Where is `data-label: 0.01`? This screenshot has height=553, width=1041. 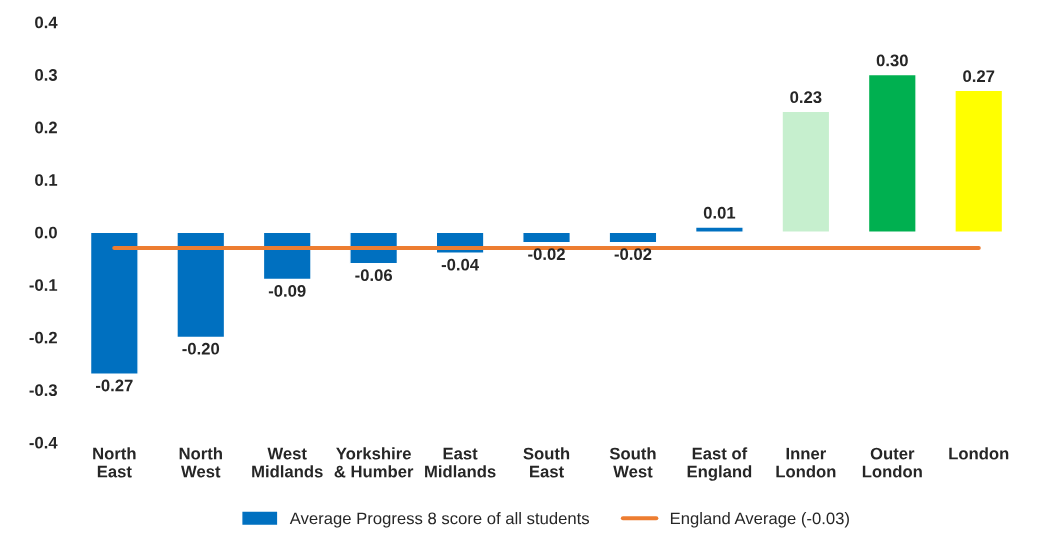 data-label: 0.01 is located at coordinates (719, 212).